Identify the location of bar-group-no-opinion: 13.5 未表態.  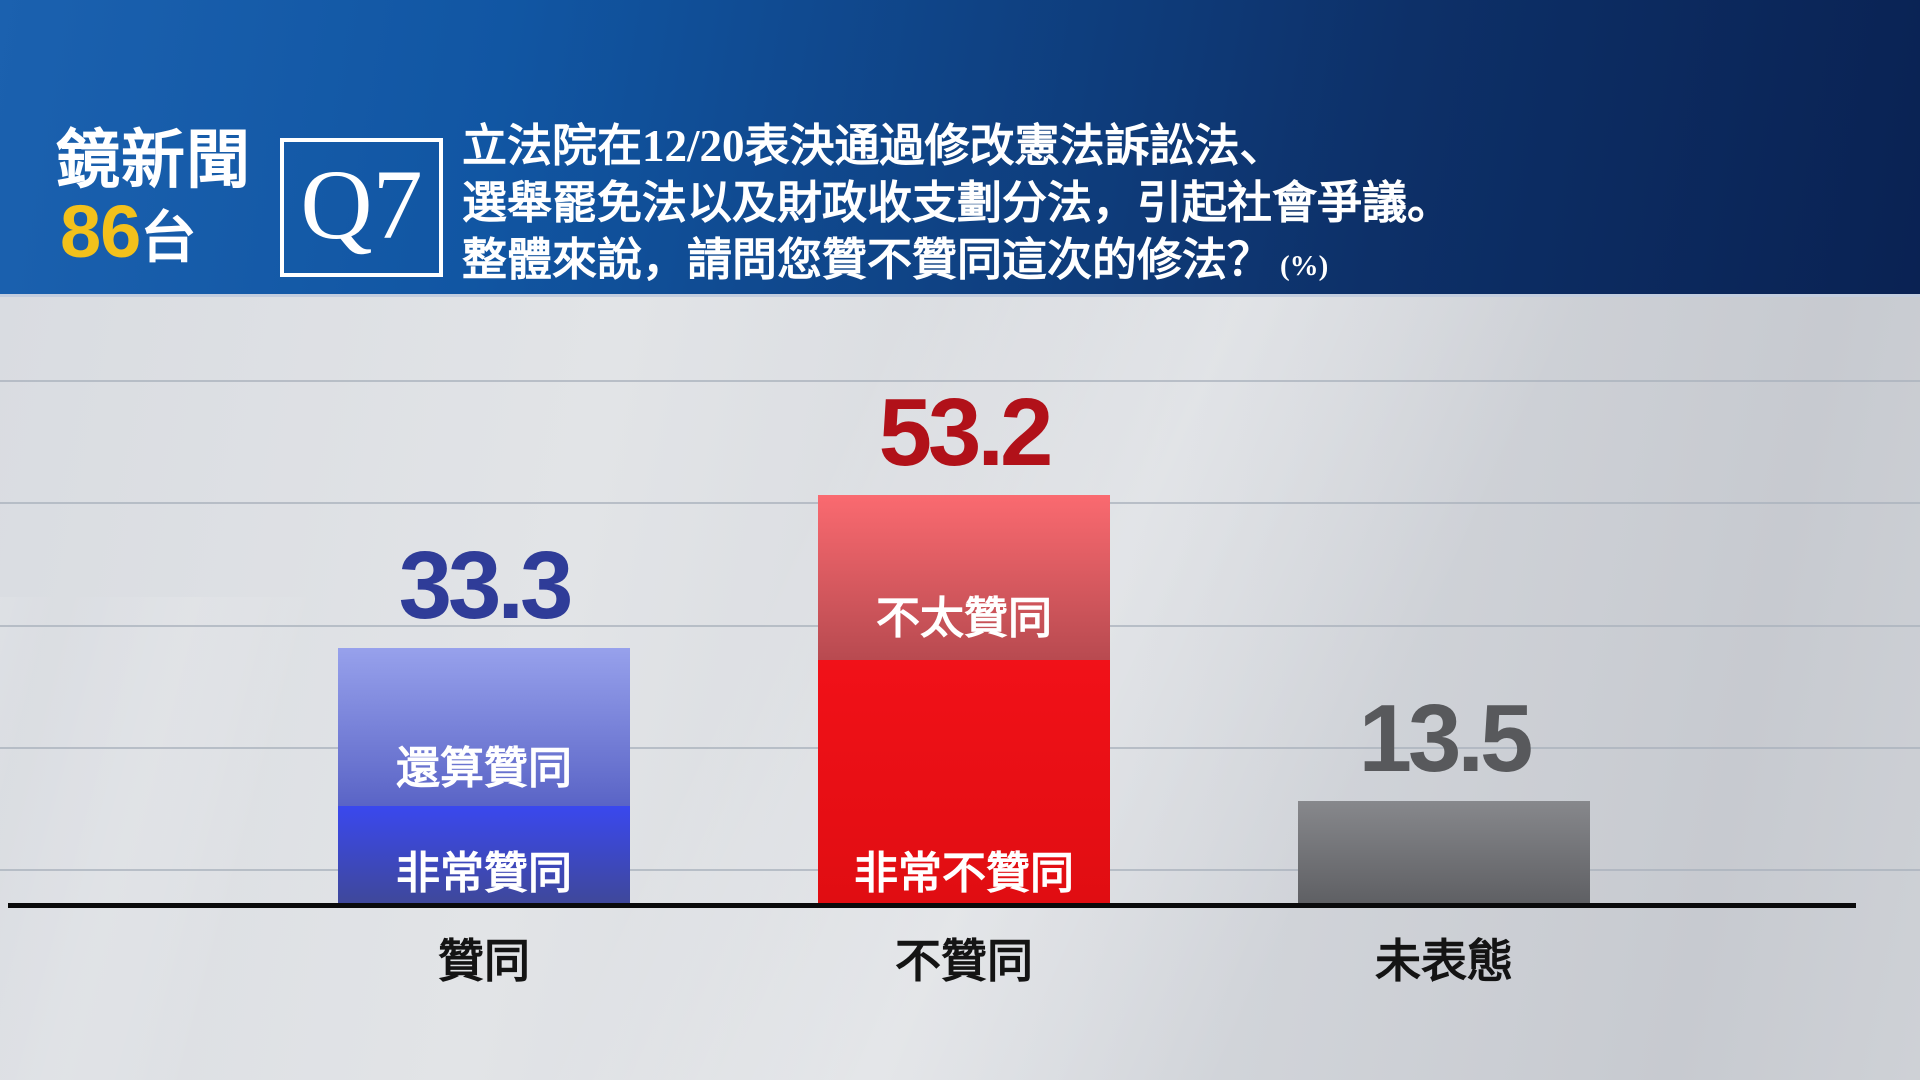
(1444, 688).